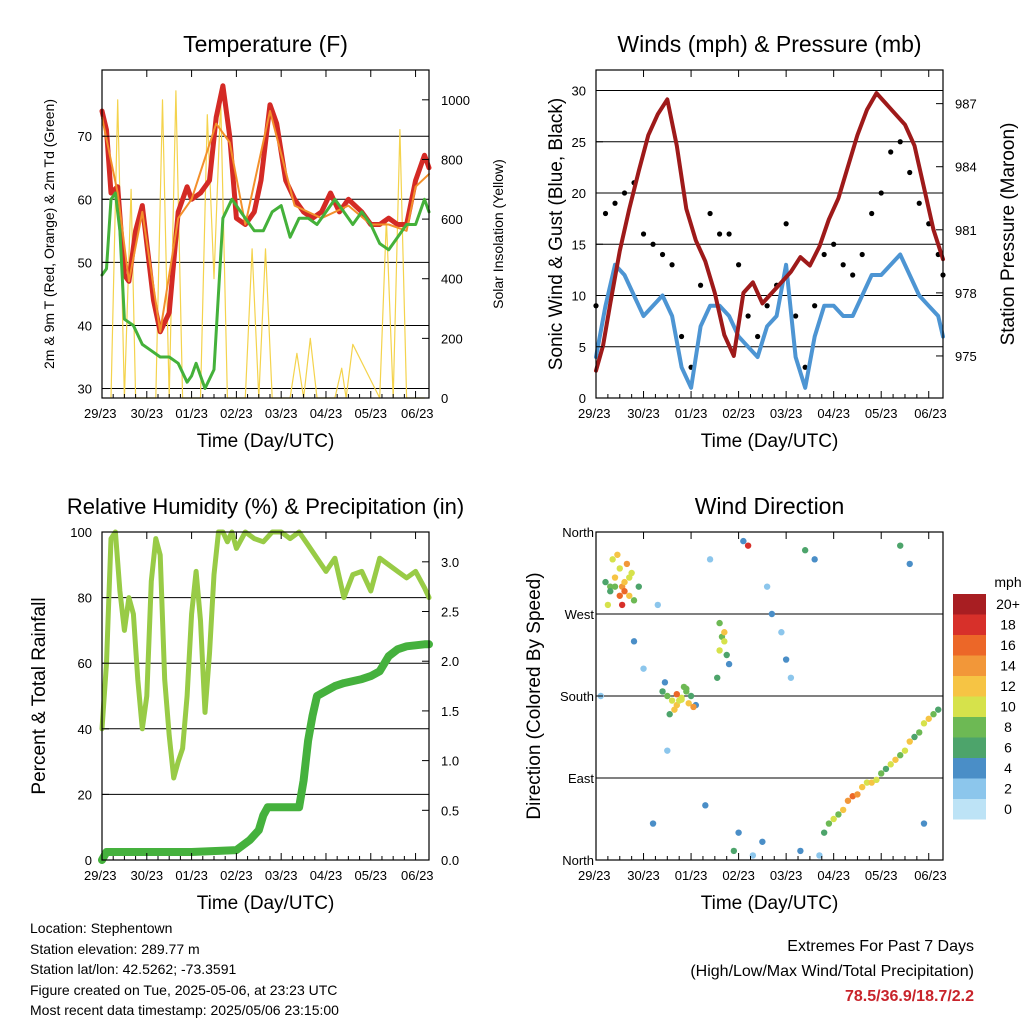 The width and height of the screenshot is (1024, 1024). I want to click on extremes-value: 78.5/36.9/18.7/2.2, so click(909, 996).